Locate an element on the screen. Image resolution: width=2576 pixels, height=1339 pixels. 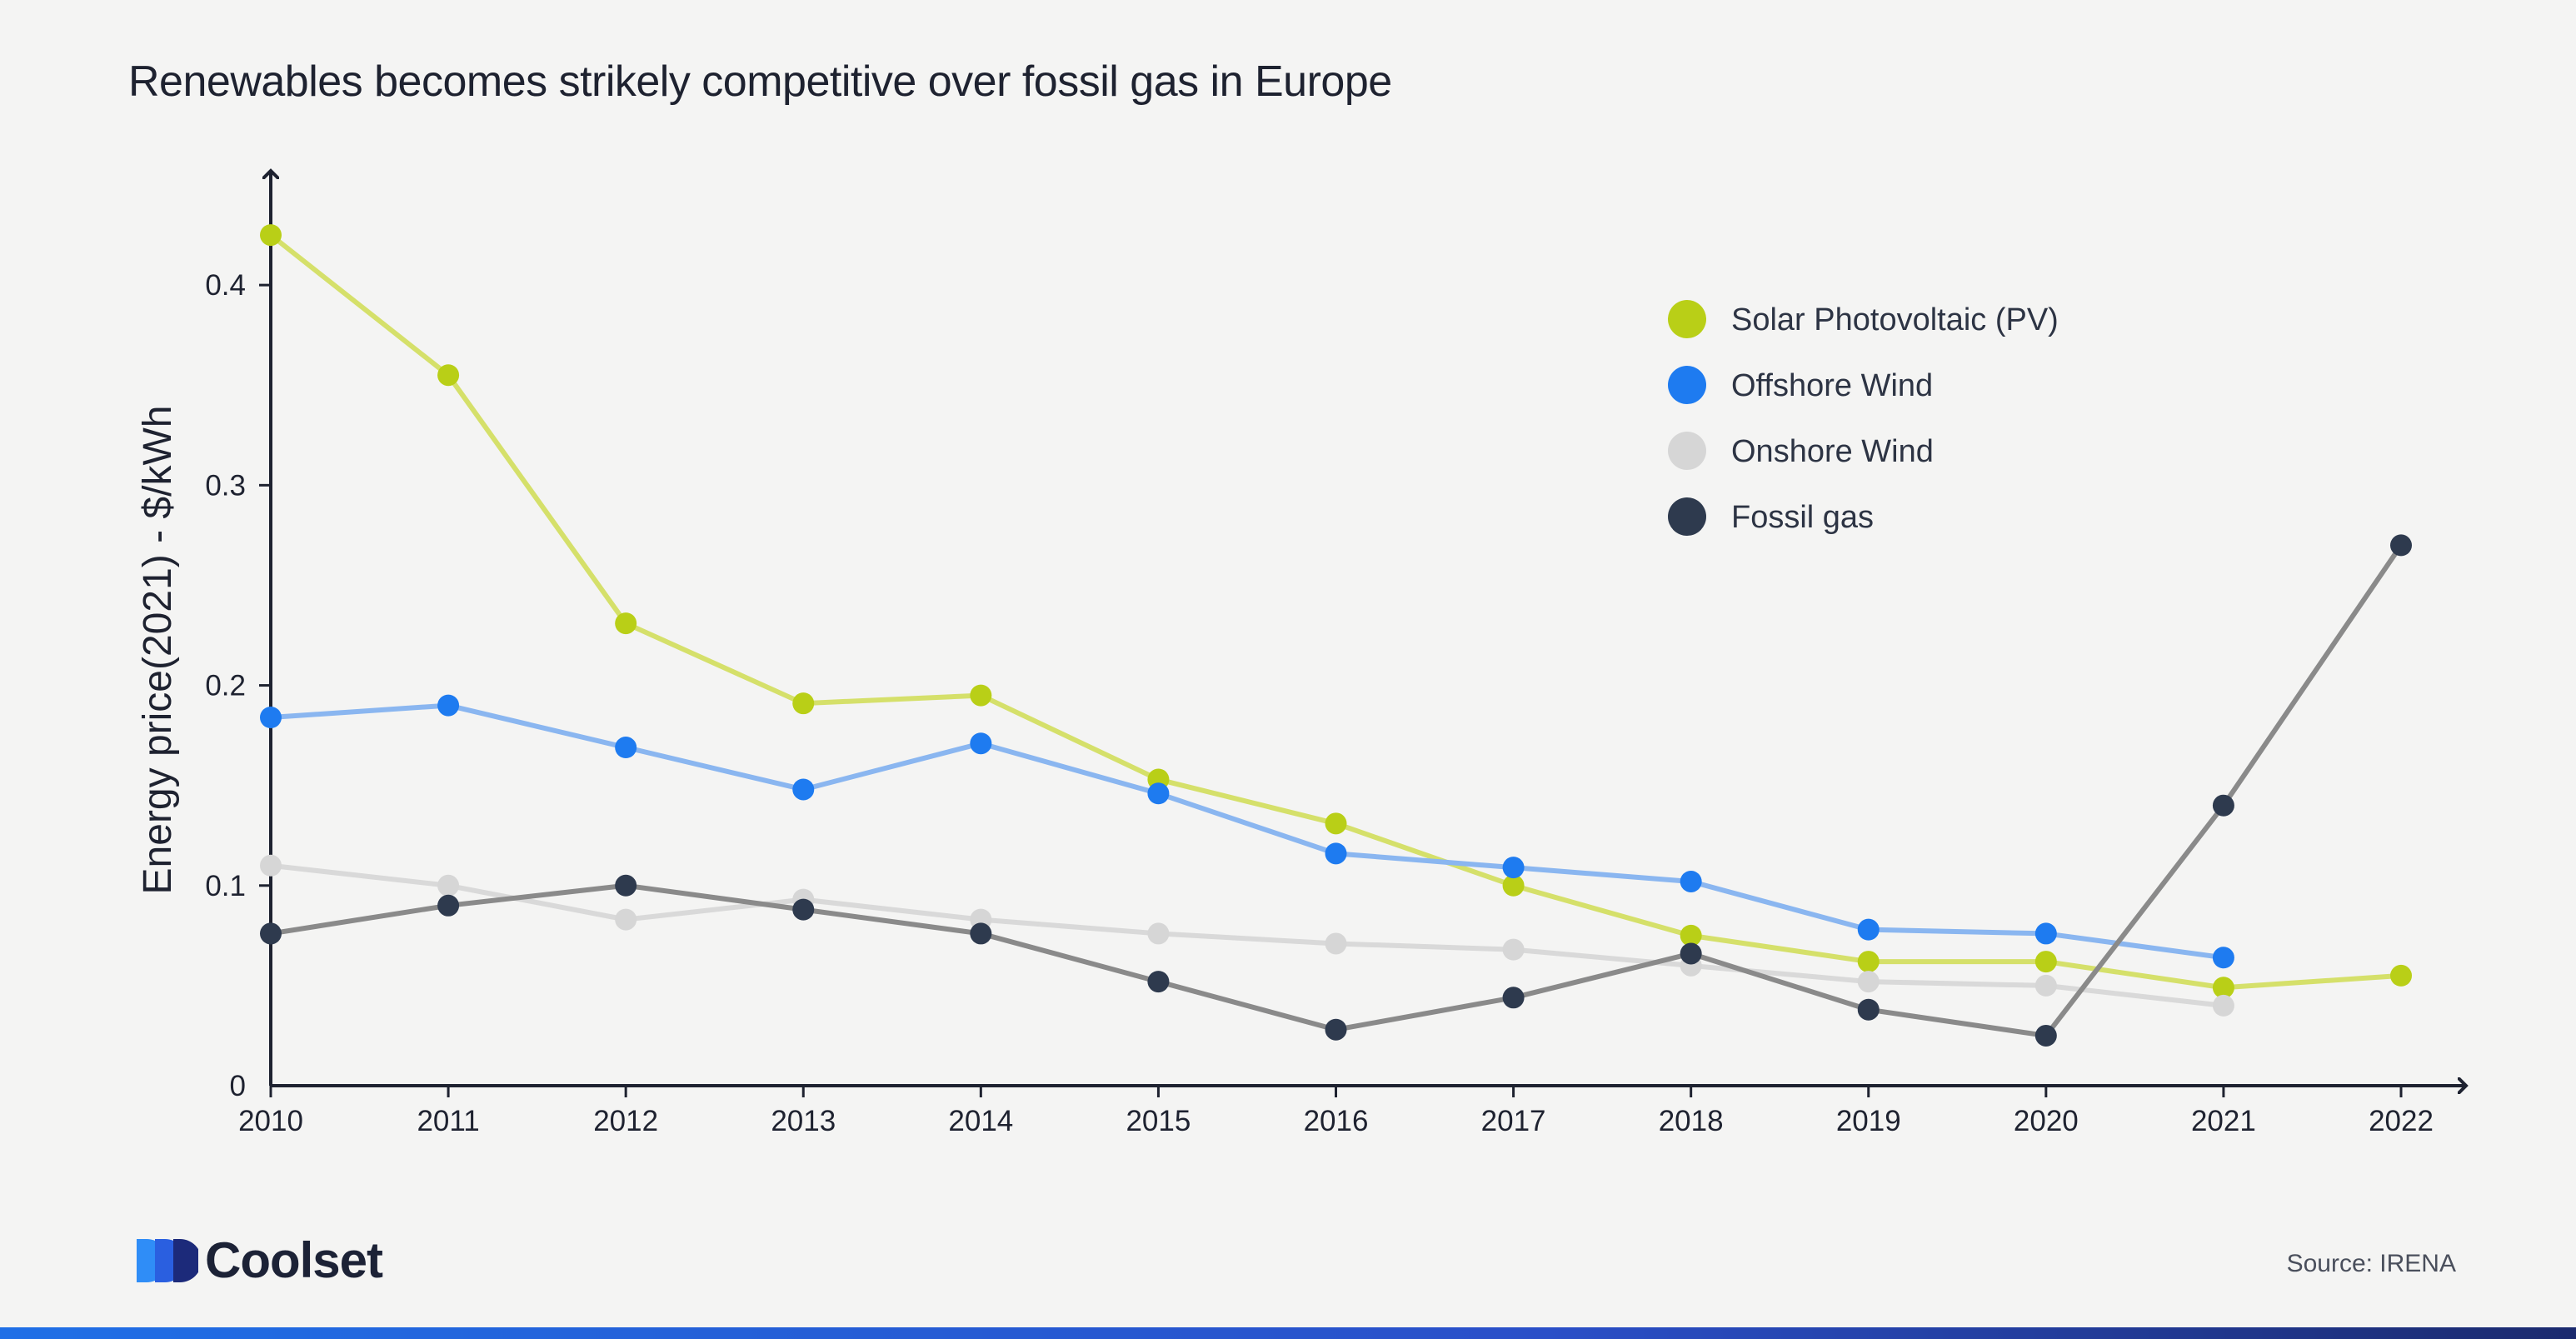
y-tick-label: 0.3 is located at coordinates (225, 485).